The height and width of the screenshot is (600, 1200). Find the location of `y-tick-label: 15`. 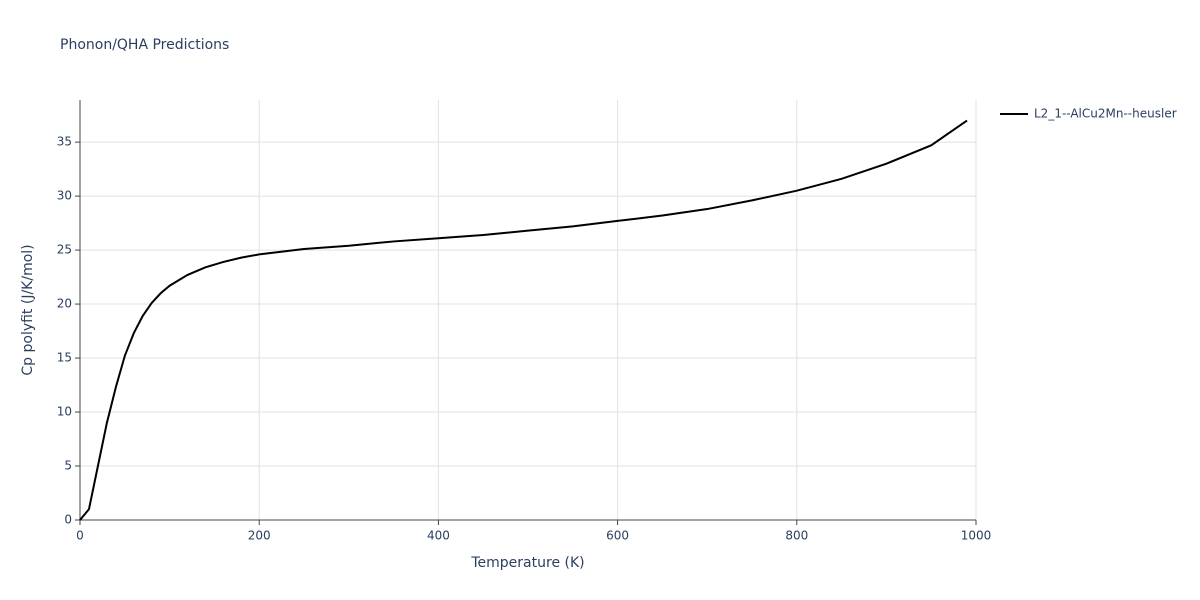

y-tick-label: 15 is located at coordinates (64, 358).